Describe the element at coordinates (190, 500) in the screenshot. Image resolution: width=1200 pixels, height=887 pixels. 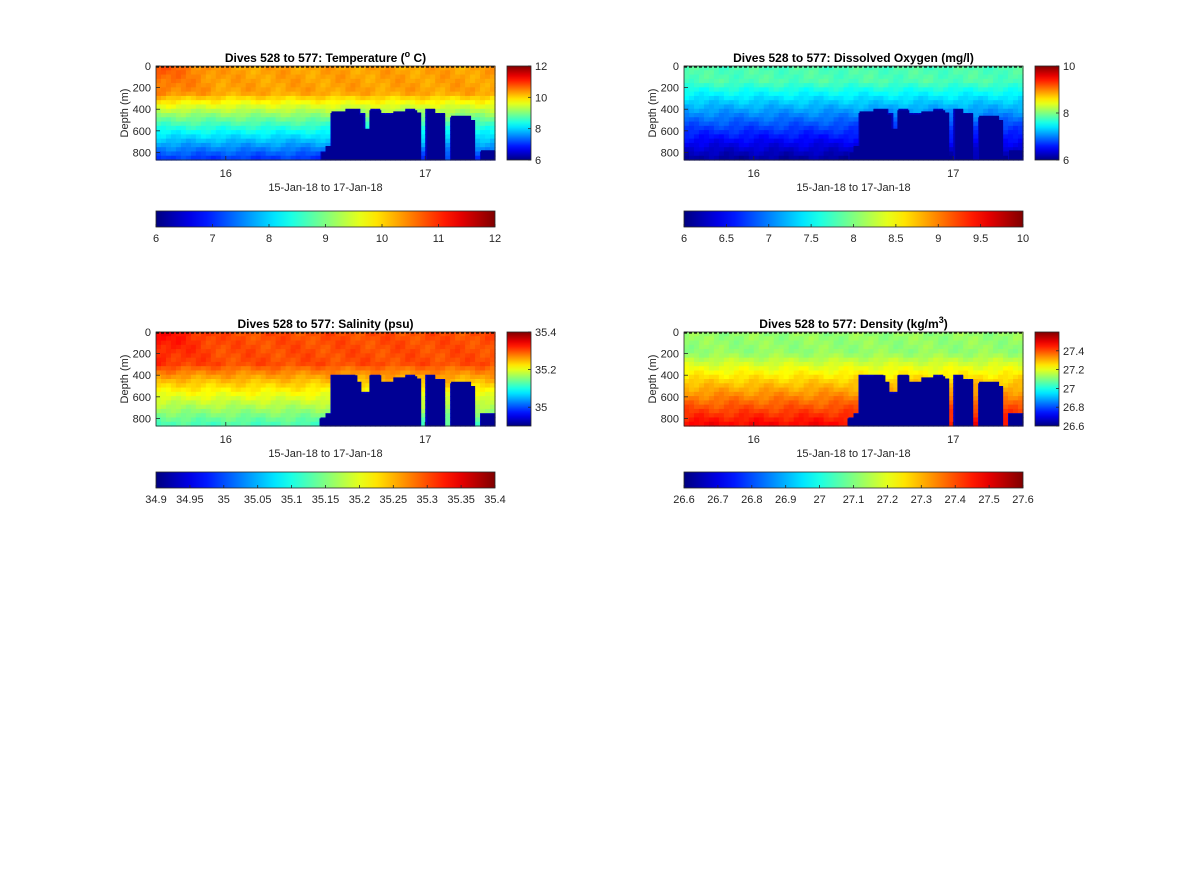
I see `bottom-colorbar-tick-label: 34.95` at that location.